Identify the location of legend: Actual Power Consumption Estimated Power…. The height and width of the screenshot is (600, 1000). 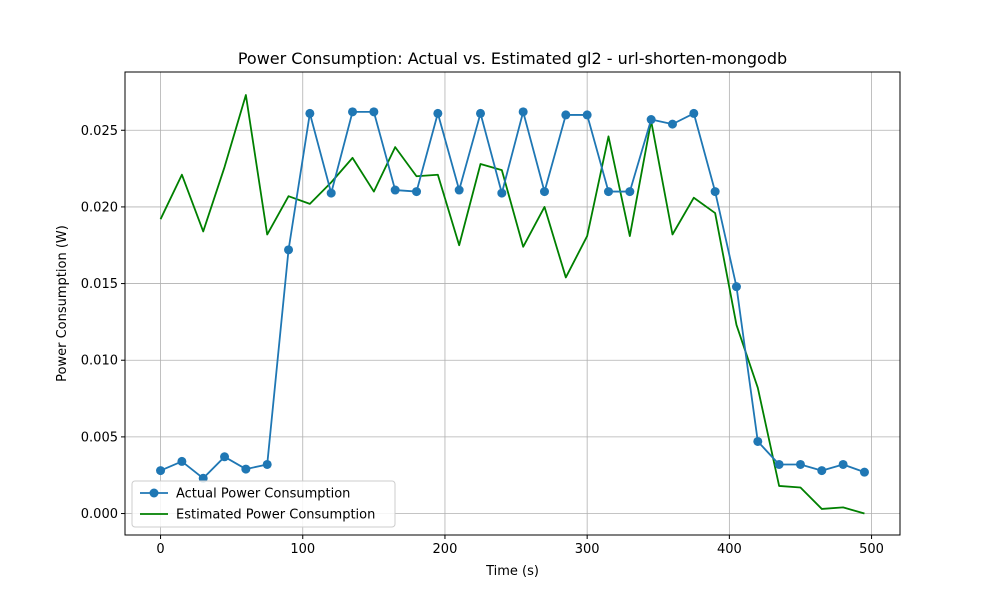
(263, 504).